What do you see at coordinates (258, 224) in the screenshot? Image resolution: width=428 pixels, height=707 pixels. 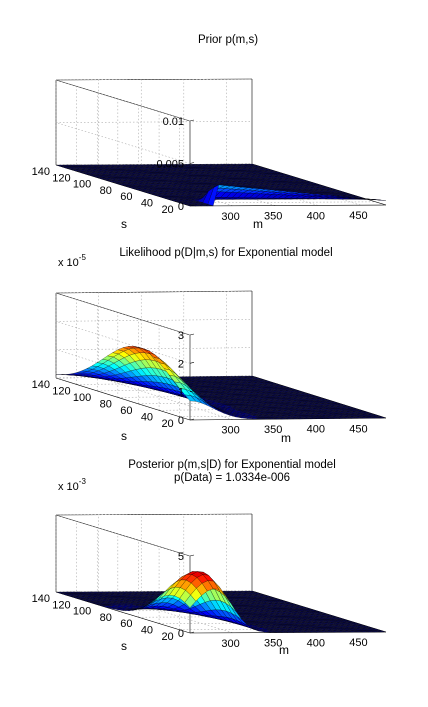 I see `prior-x-label: m` at bounding box center [258, 224].